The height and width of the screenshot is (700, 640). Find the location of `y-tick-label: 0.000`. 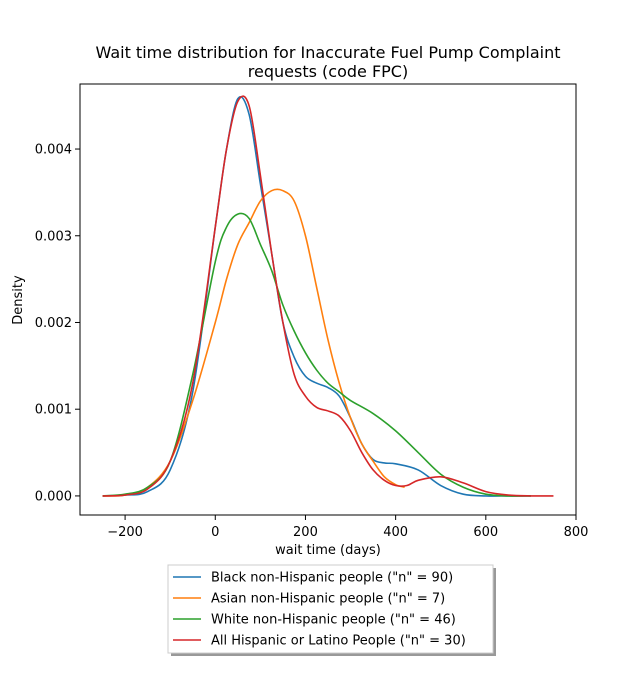

y-tick-label: 0.000 is located at coordinates (53, 496).